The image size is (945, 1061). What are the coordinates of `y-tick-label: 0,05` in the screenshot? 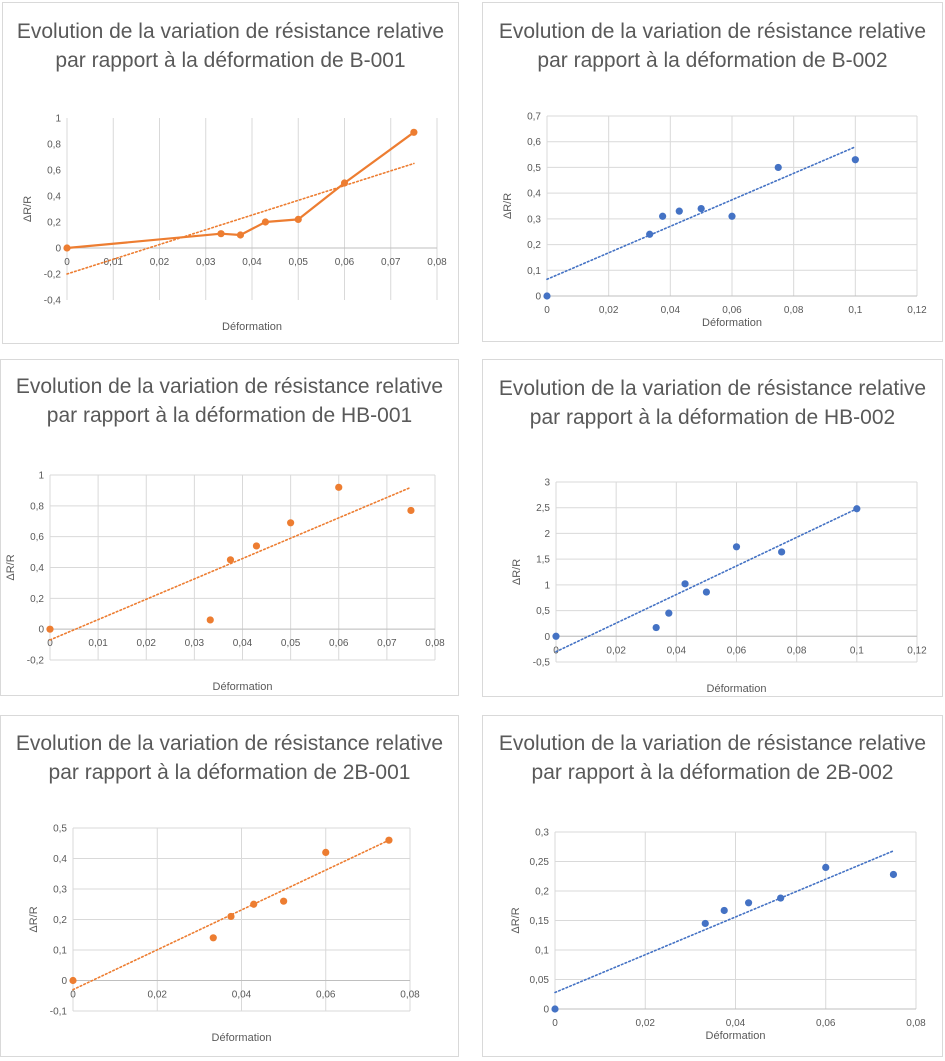 It's located at (540, 980).